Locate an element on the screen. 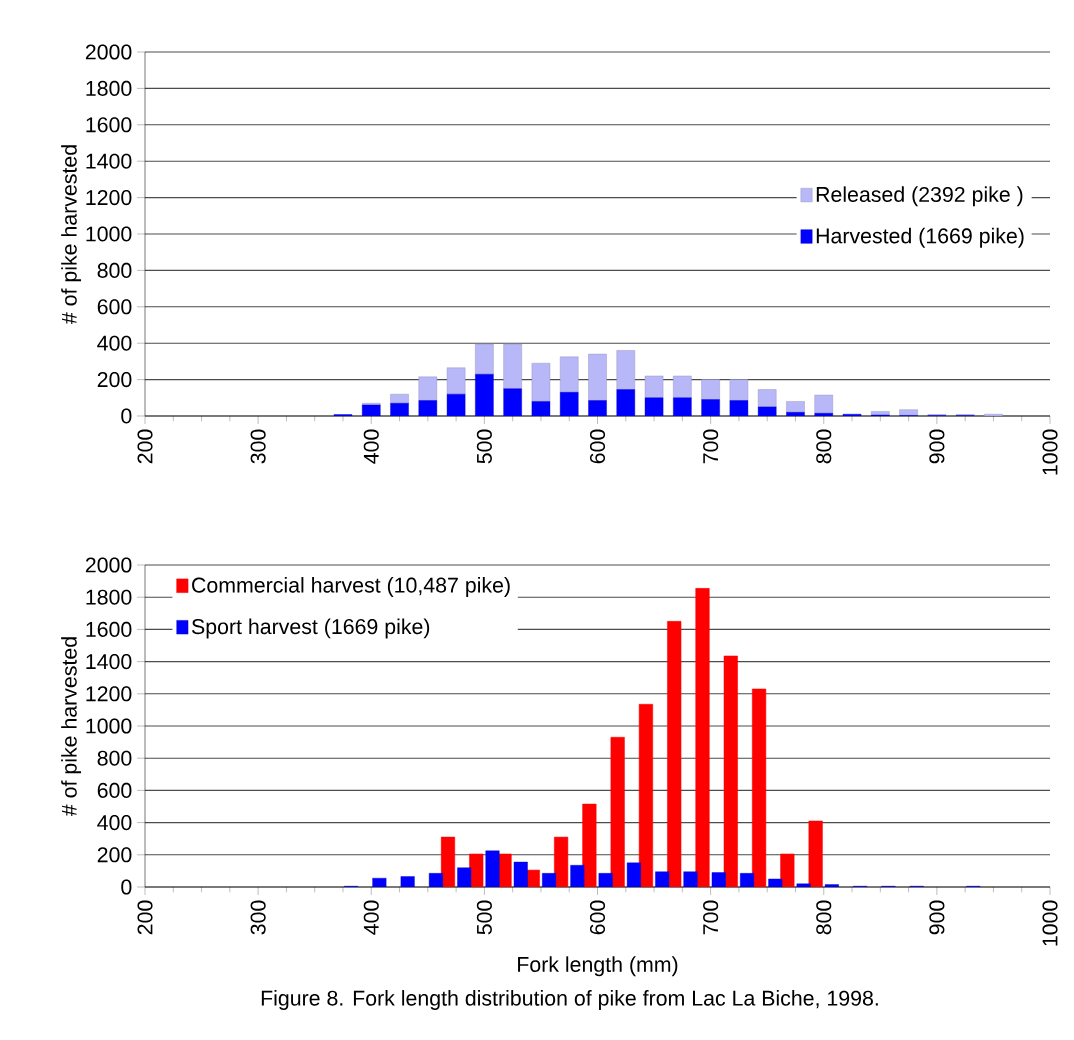 Image resolution: width=1074 pixels, height=1040 pixels. legend-label: Sport harvest (1669 pike) is located at coordinates (310, 628).